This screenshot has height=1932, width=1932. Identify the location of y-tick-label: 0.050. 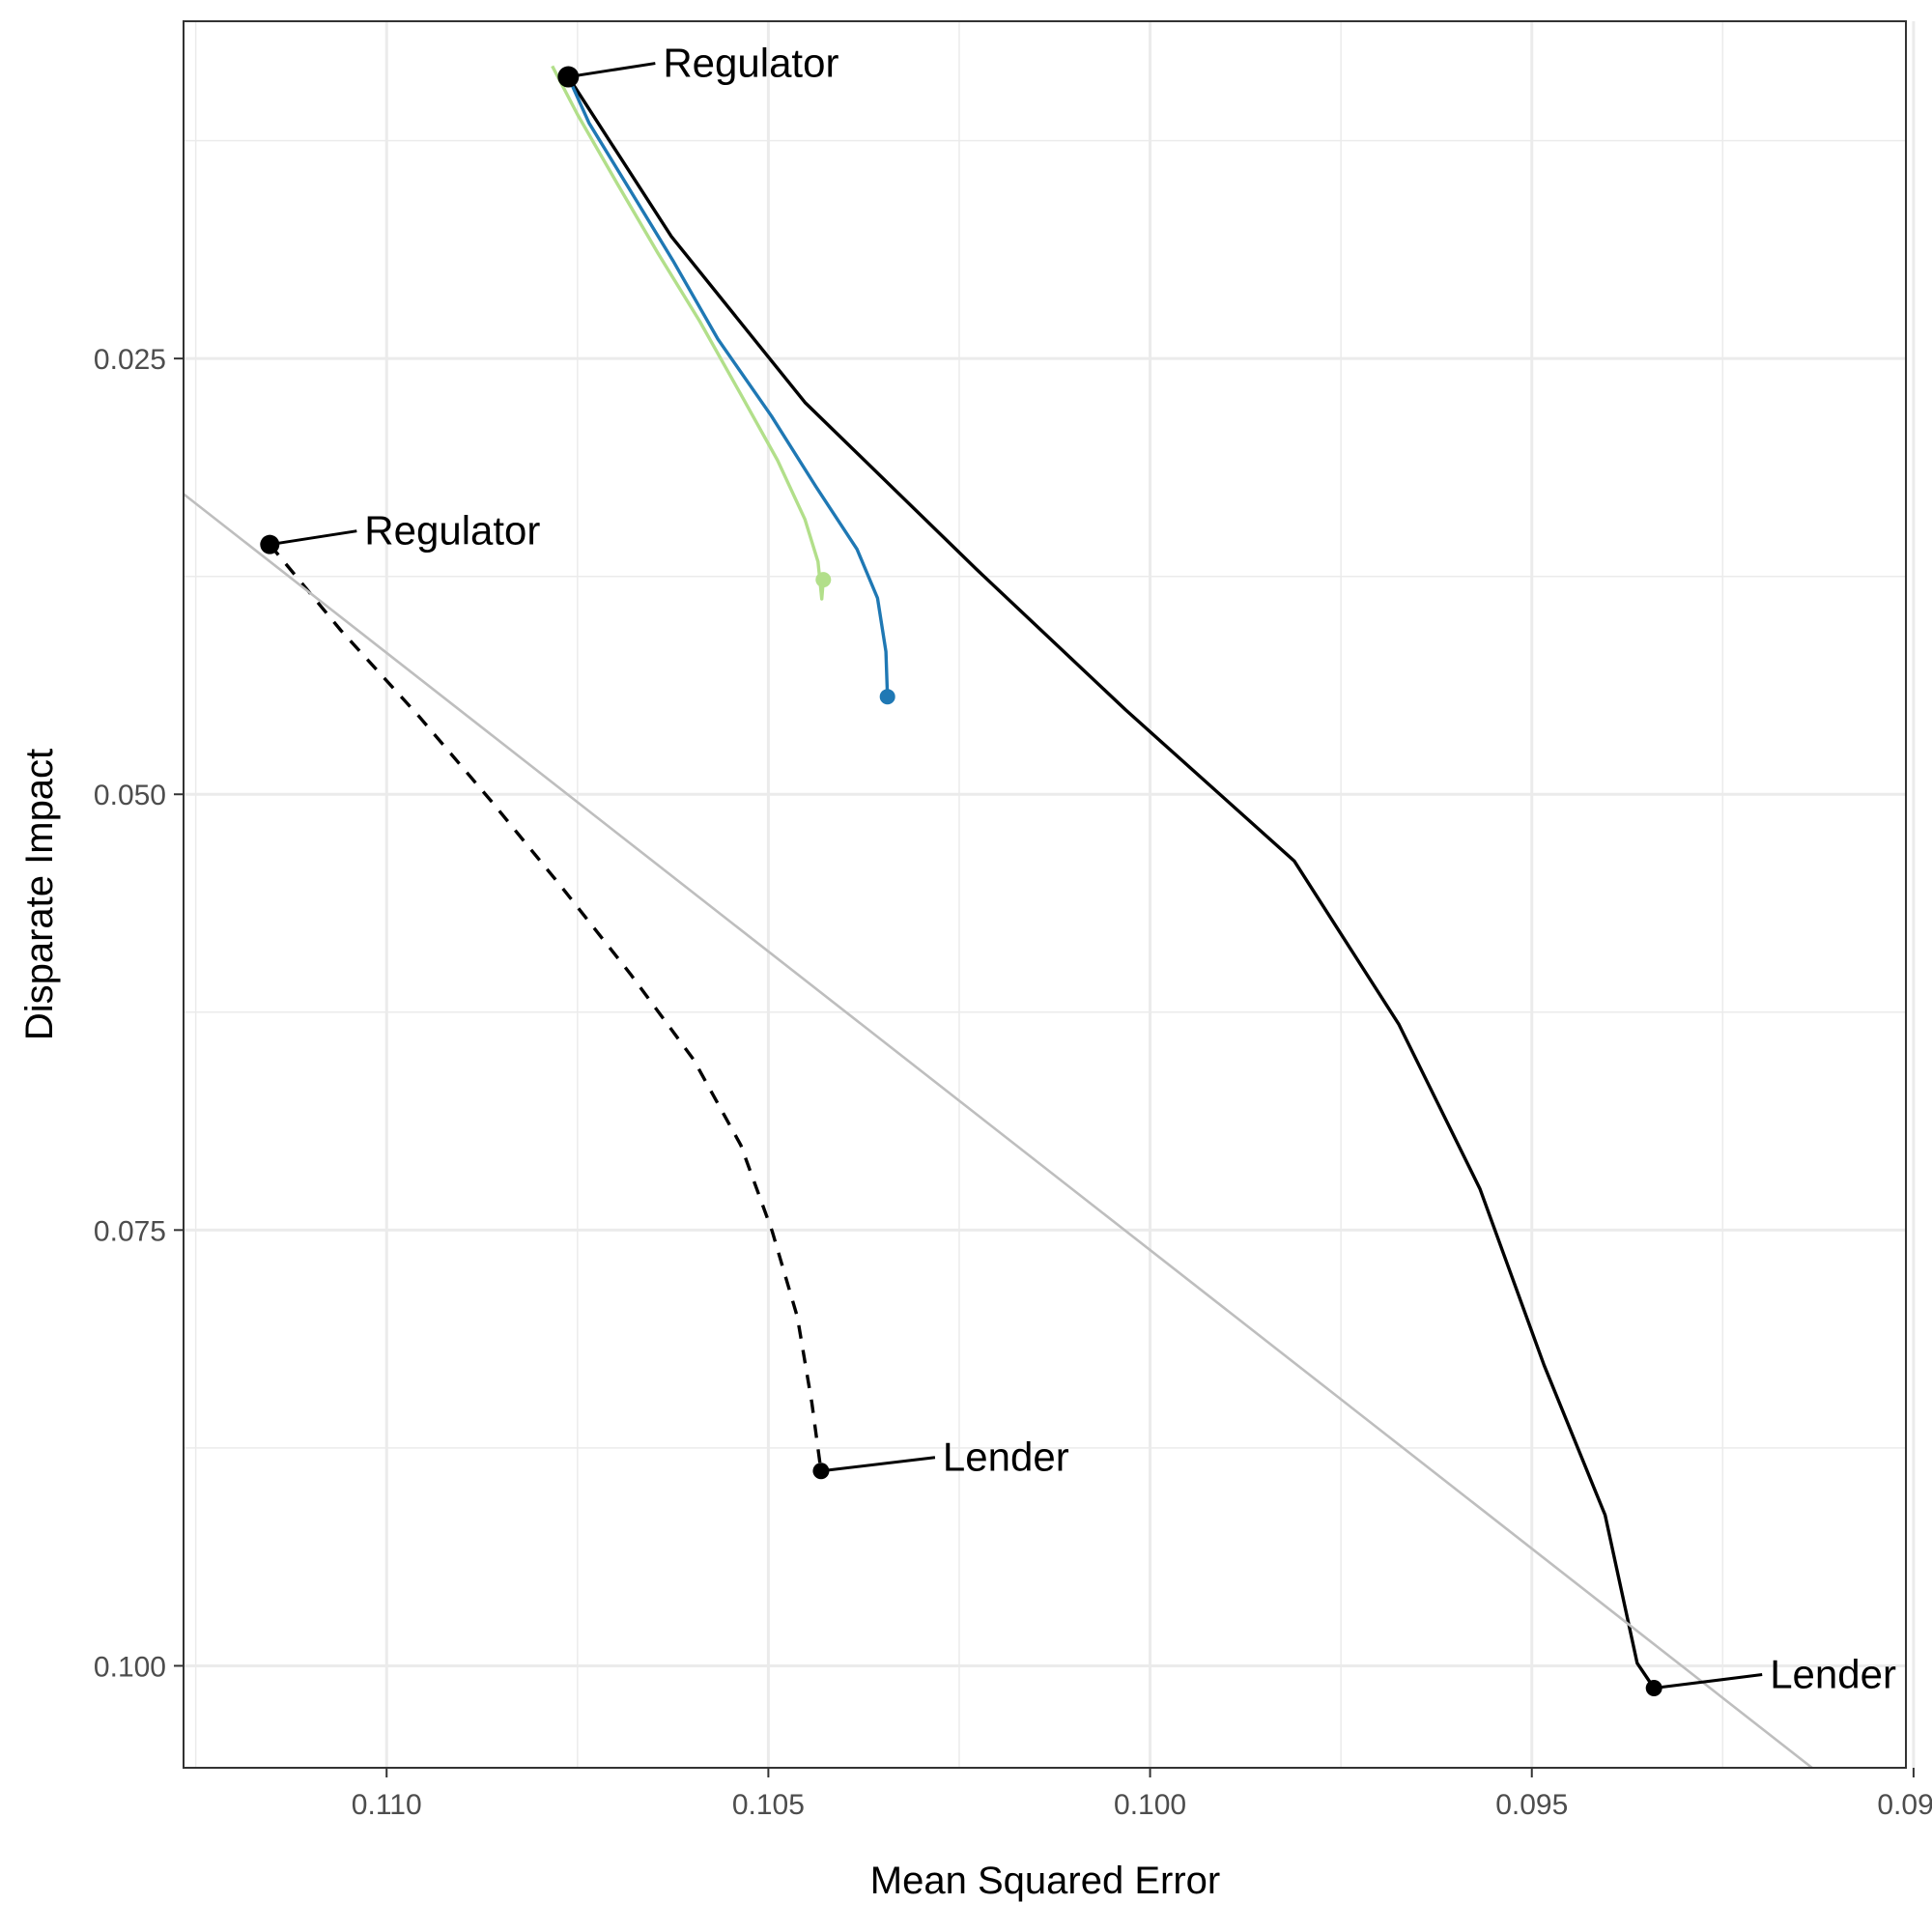
(130, 795).